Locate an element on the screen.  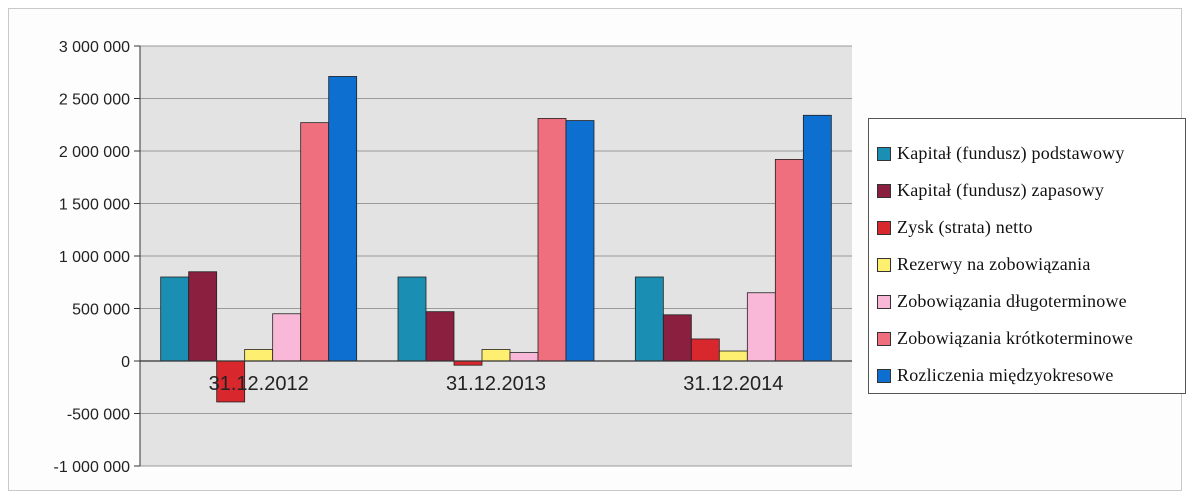
legend-label: Zobowiązania krótkoterminowe is located at coordinates (1015, 338).